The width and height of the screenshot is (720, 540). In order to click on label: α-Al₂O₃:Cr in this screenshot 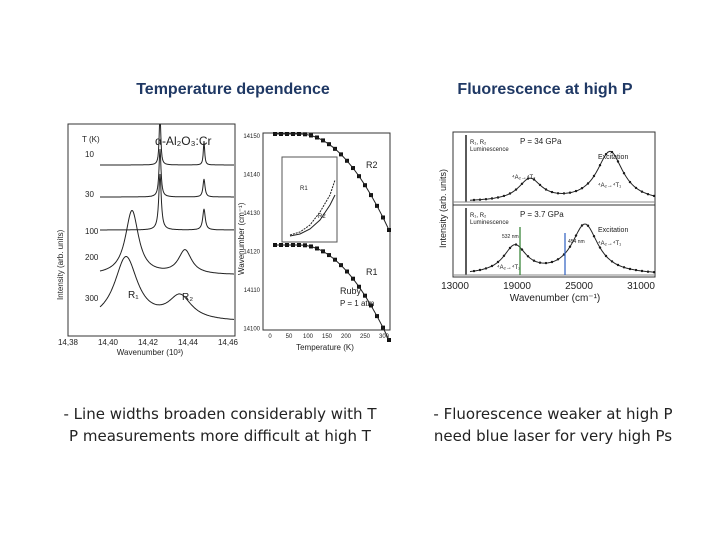, I will do `click(183, 141)`.